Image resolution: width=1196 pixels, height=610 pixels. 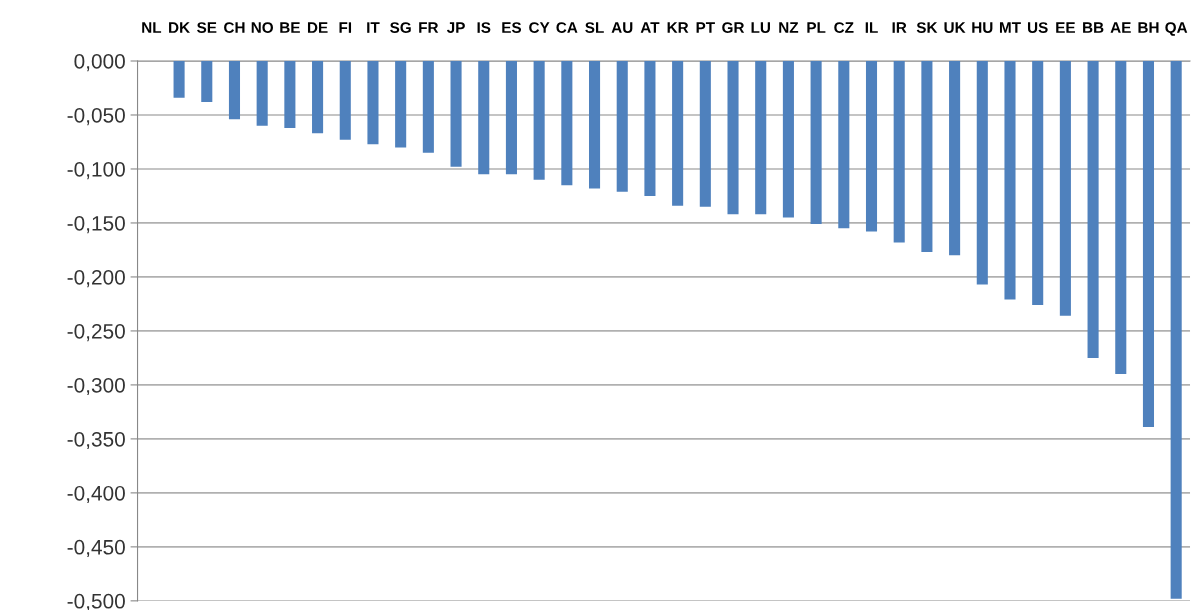 I want to click on x-tick-label: JP, so click(x=455, y=27).